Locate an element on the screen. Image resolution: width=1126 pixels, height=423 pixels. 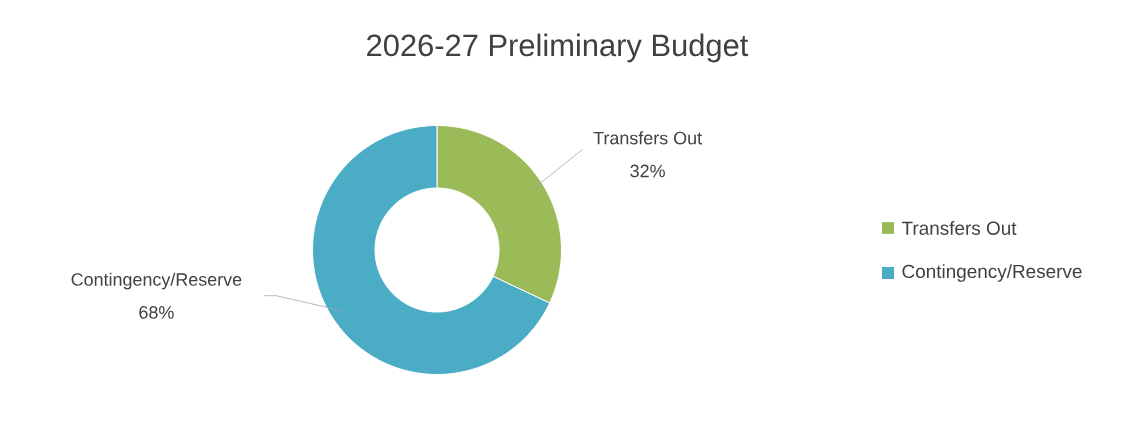
legend-label: Contingency/Reserve is located at coordinates (992, 273).